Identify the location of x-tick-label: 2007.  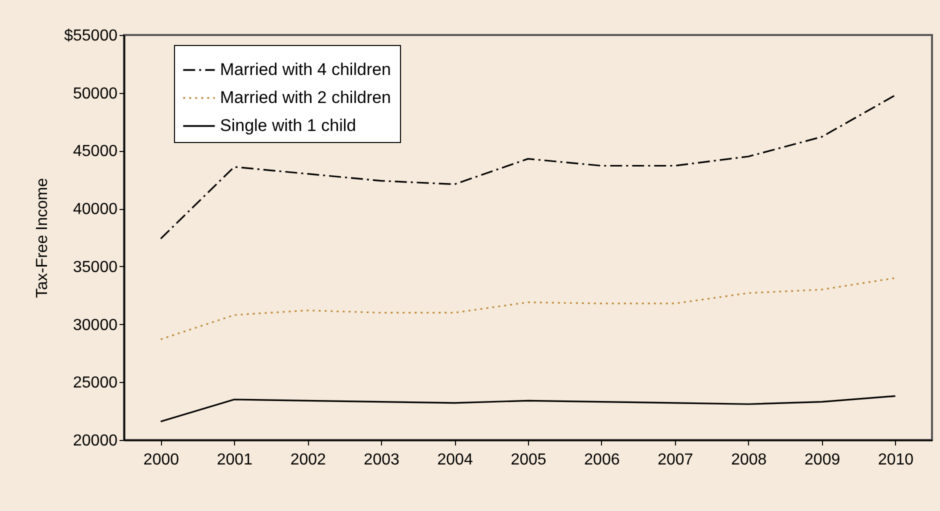
(676, 460).